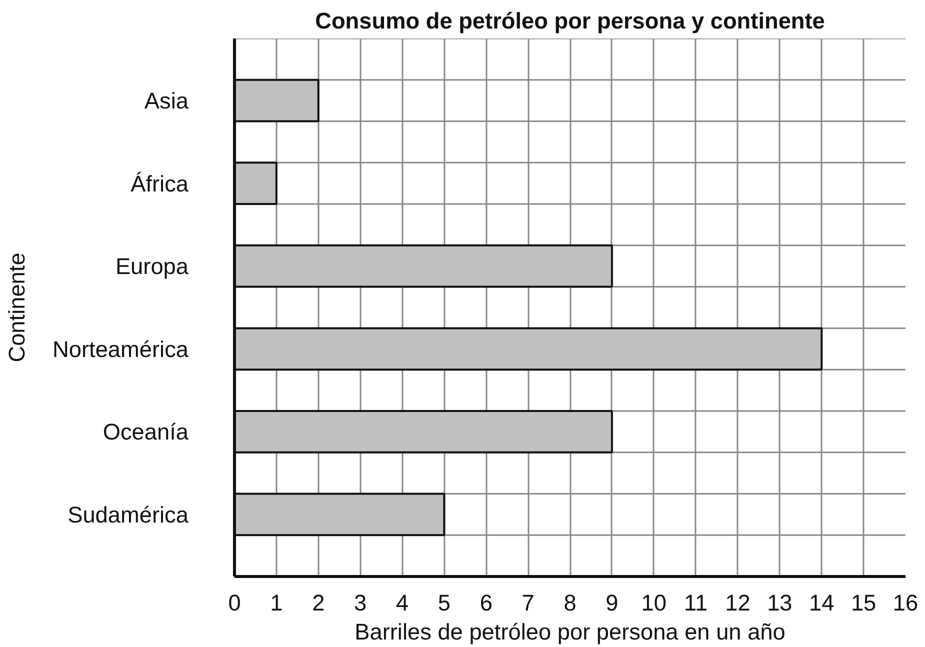 The height and width of the screenshot is (647, 925). Describe the element at coordinates (402, 603) in the screenshot. I see `x-tick-label: 4` at that location.